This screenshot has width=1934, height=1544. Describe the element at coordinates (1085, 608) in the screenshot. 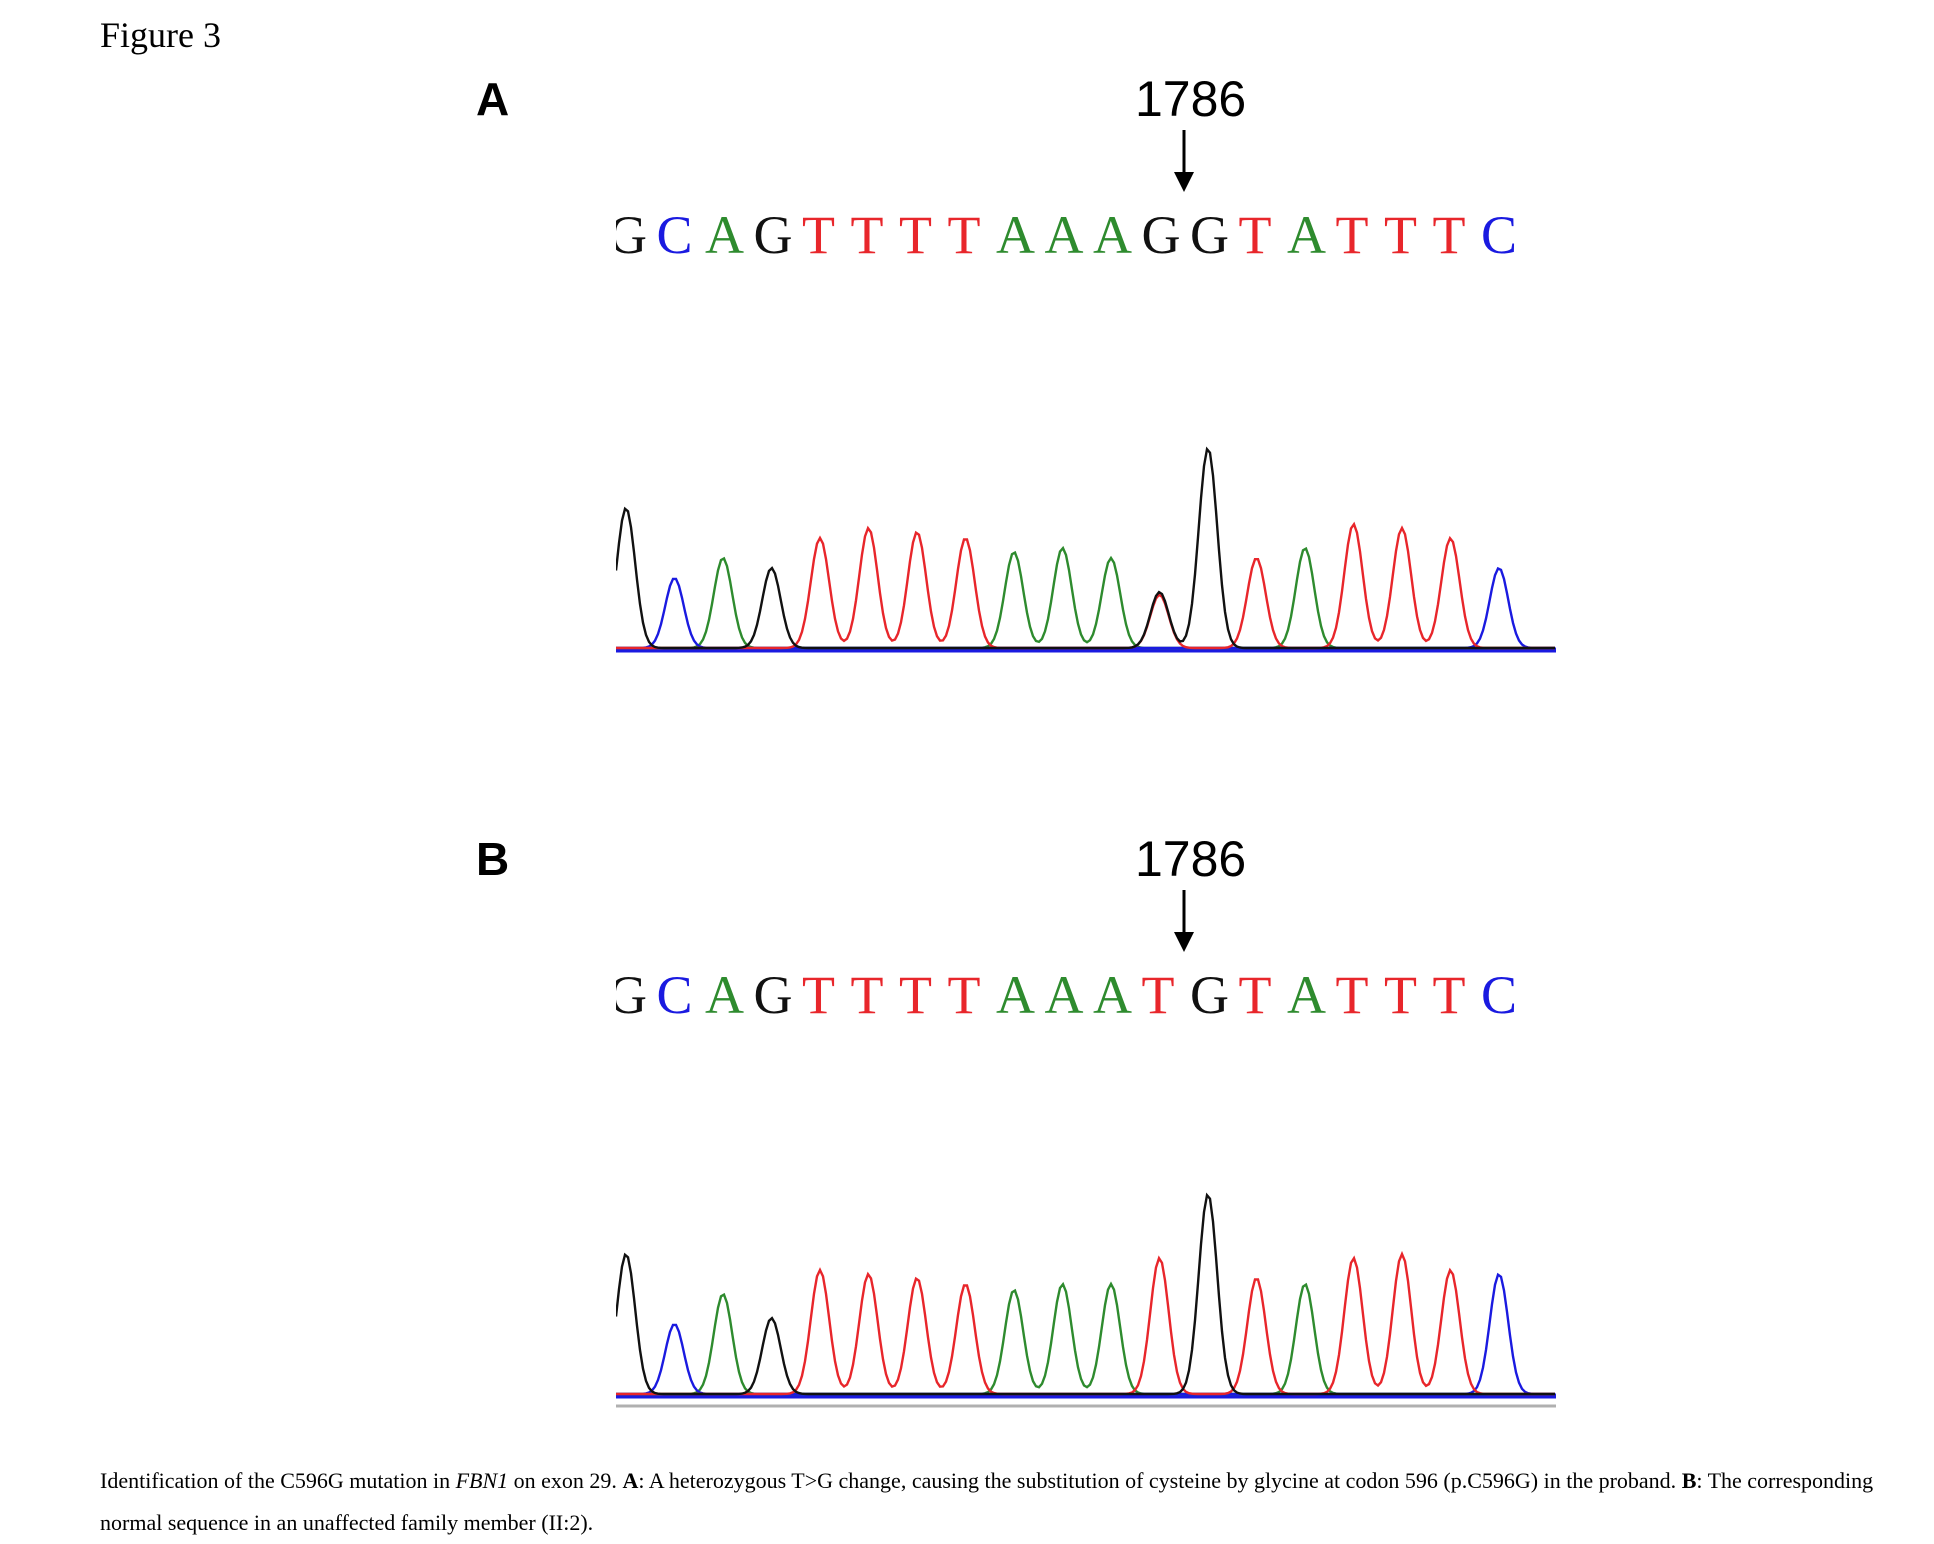

I see `trace-c` at that location.